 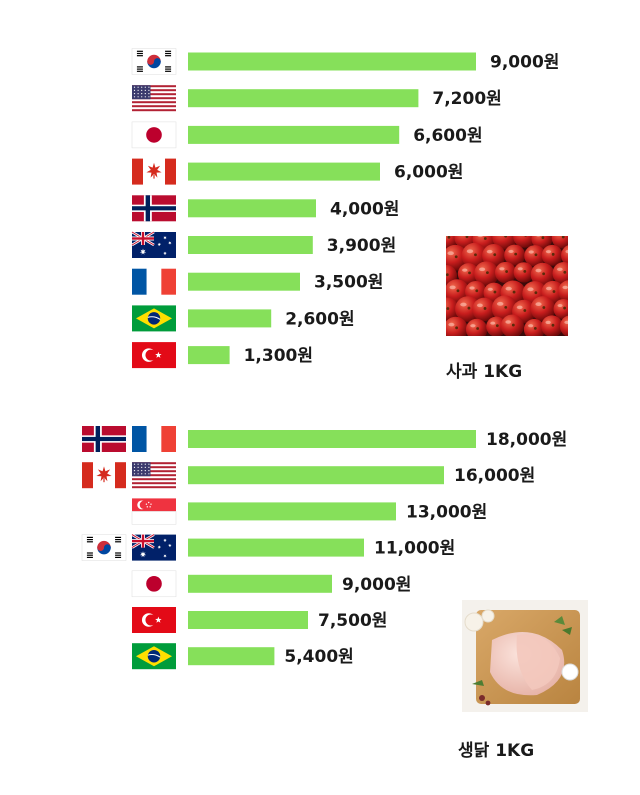 What do you see at coordinates (319, 319) in the screenshot?
I see `data-label-0-7: 2,600원` at bounding box center [319, 319].